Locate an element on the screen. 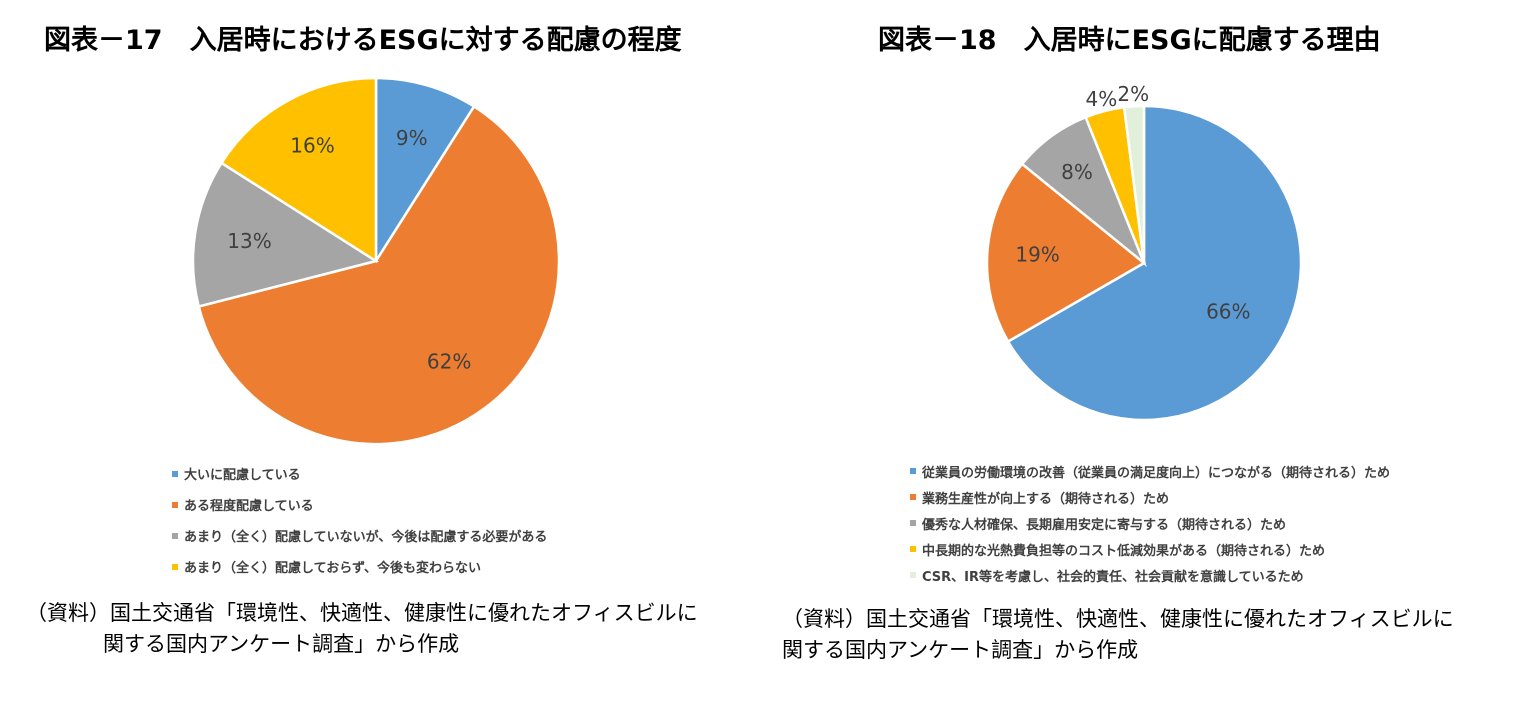  pie-chart-esg-consideration: 9% 62% 13% 16% is located at coordinates (376, 261).